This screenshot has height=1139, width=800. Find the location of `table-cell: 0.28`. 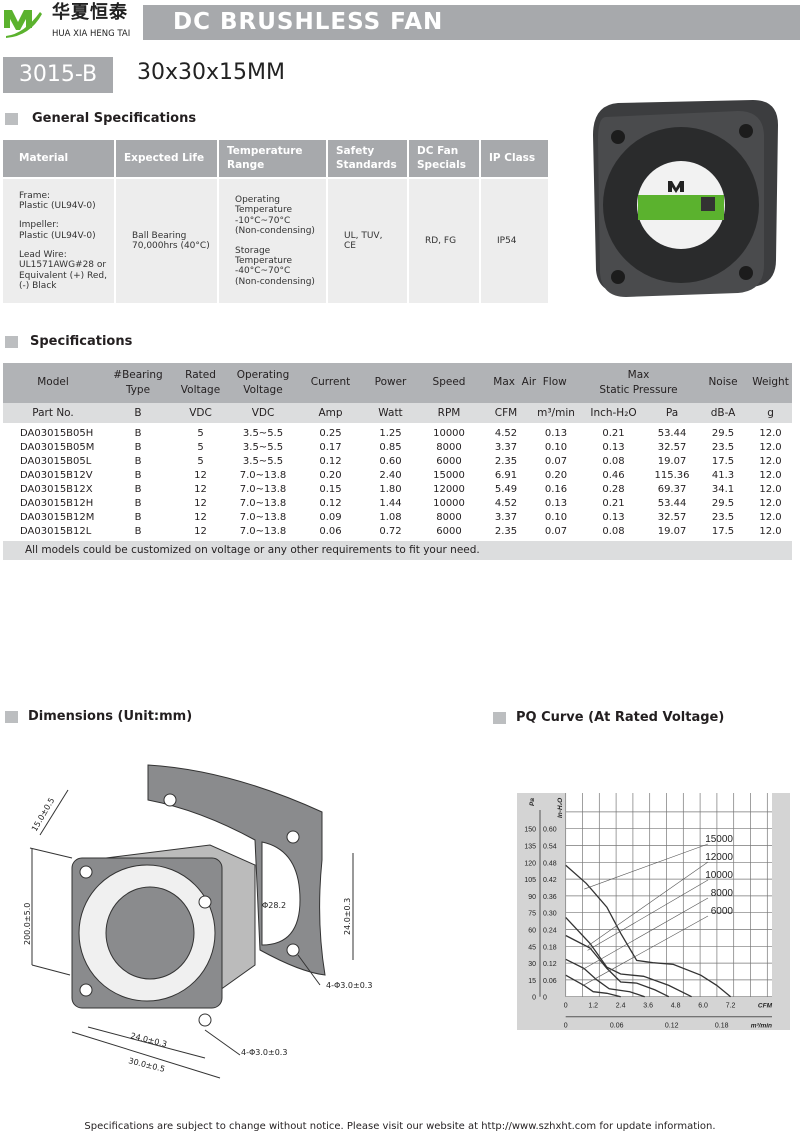

table-cell: 0.28 is located at coordinates (613, 489).